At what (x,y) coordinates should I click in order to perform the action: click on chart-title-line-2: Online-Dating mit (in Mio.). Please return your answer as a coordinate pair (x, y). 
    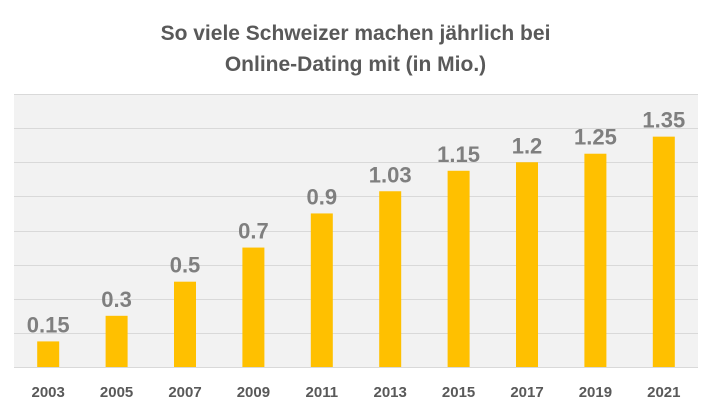
    Looking at the image, I should click on (355, 64).